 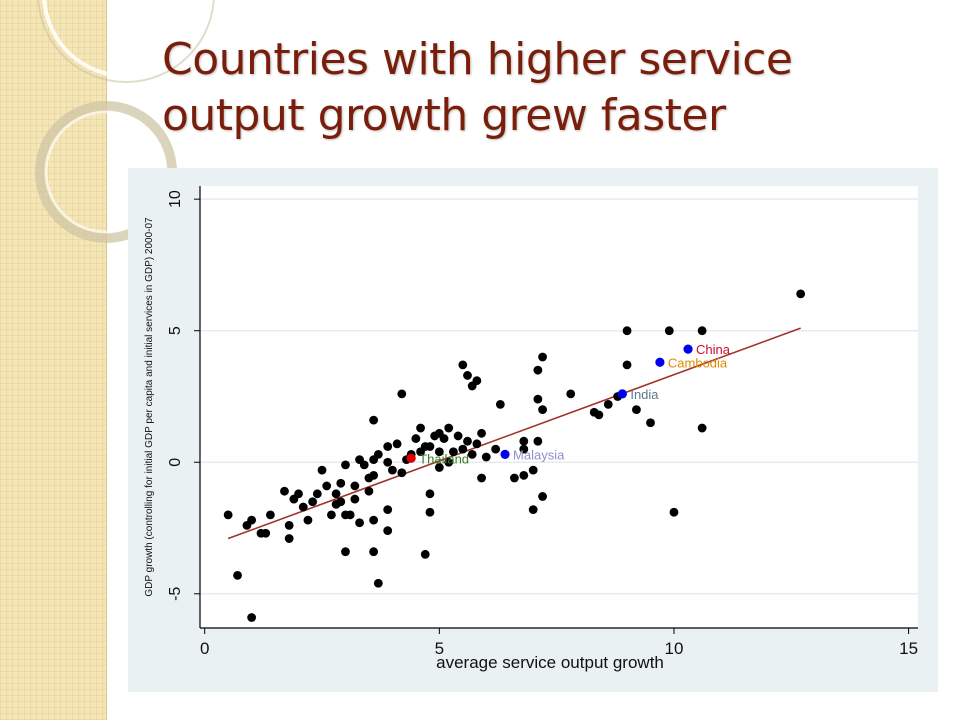 I want to click on point-label: Cambodia, so click(x=698, y=362).